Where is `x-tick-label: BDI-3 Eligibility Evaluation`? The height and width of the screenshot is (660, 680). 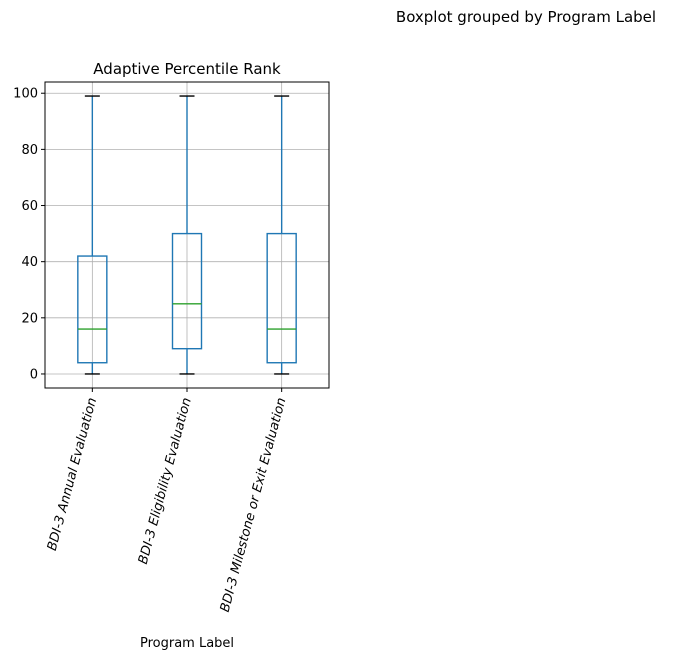 x-tick-label: BDI-3 Eligibility Evaluation is located at coordinates (165, 481).